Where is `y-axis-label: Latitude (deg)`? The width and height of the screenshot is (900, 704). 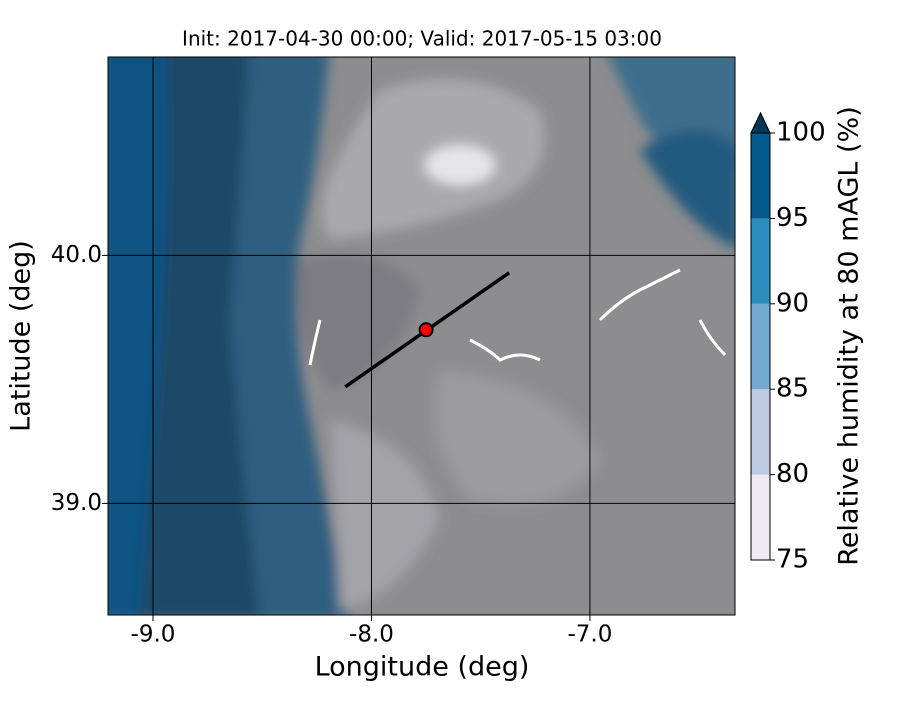
y-axis-label: Latitude (deg) is located at coordinates (21, 336).